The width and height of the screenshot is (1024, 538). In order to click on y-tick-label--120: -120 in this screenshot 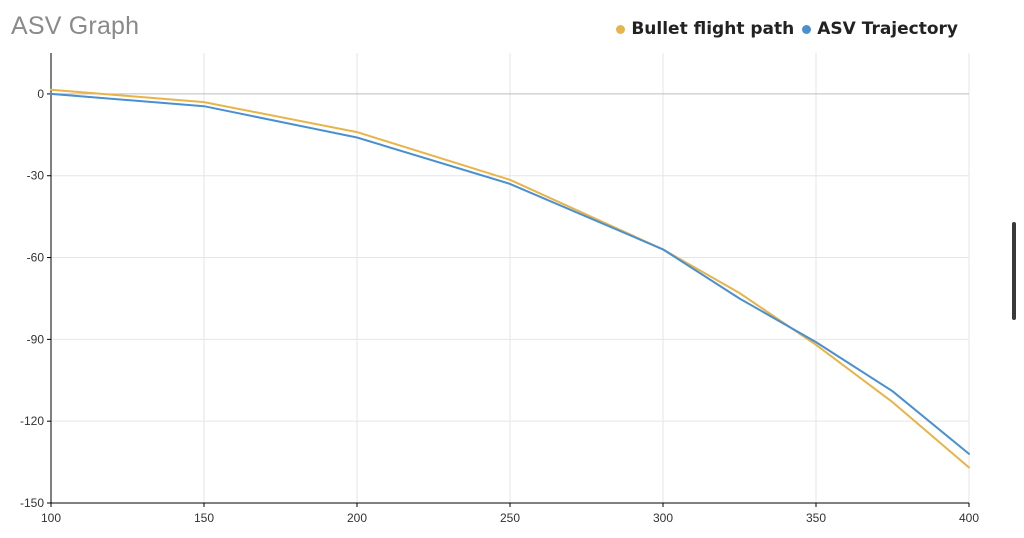, I will do `click(32, 421)`.